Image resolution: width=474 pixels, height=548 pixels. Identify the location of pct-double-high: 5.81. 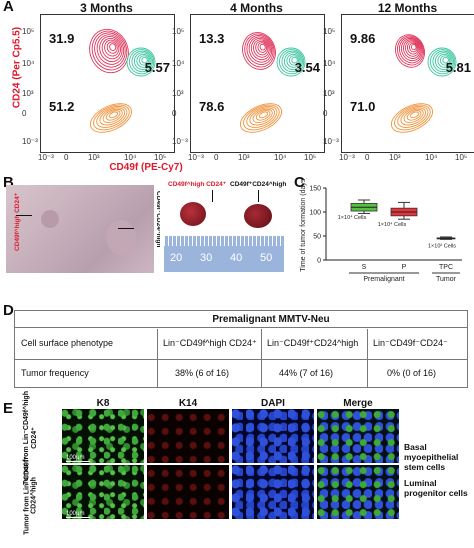
(458, 67).